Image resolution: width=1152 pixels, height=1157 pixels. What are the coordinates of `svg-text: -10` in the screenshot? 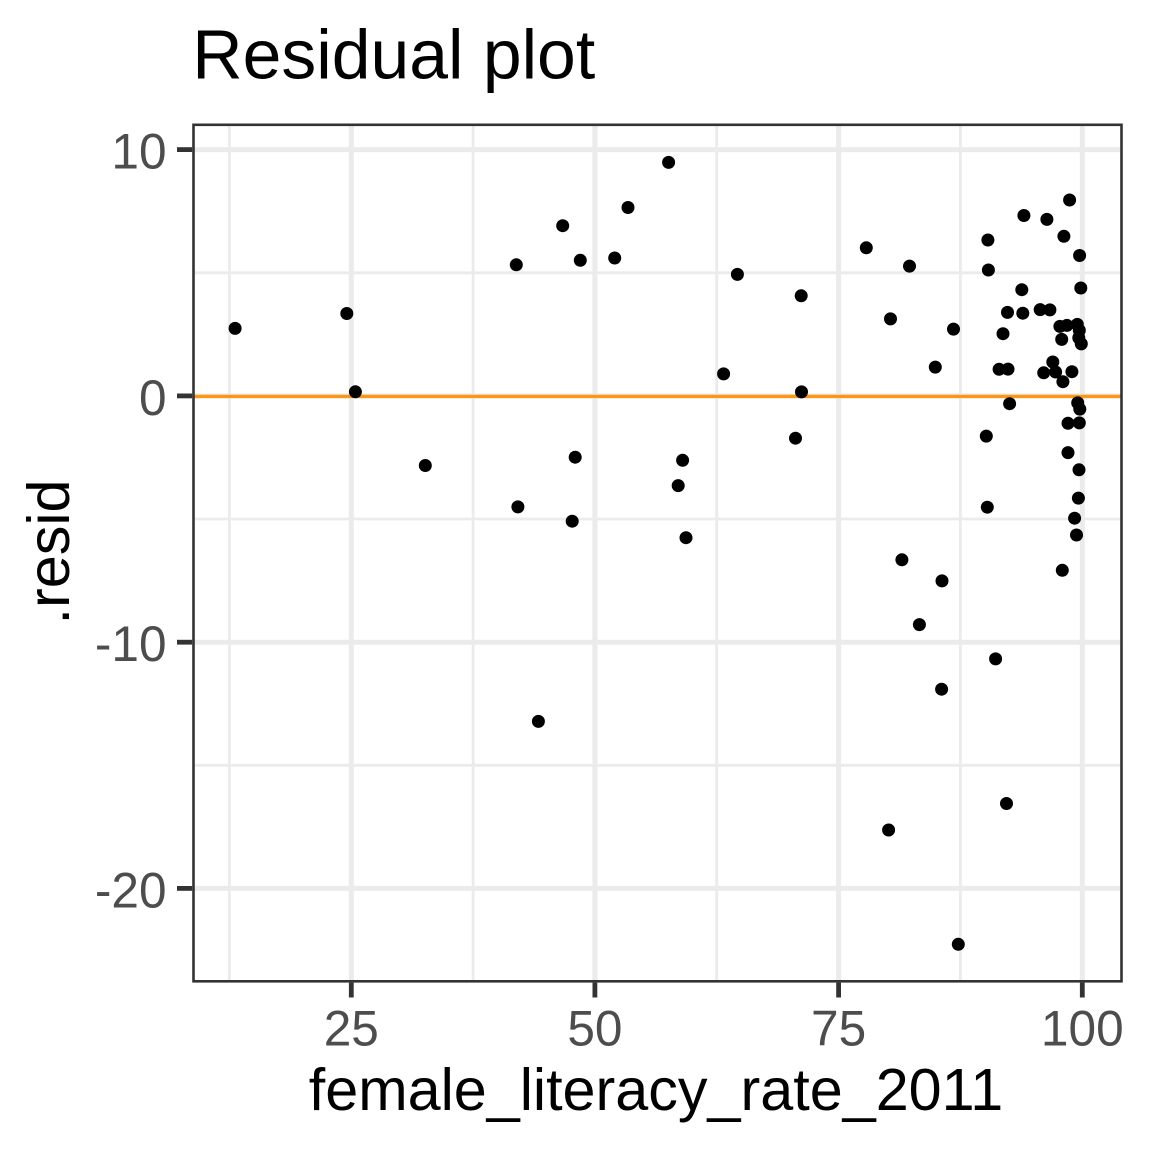 It's located at (131, 644).